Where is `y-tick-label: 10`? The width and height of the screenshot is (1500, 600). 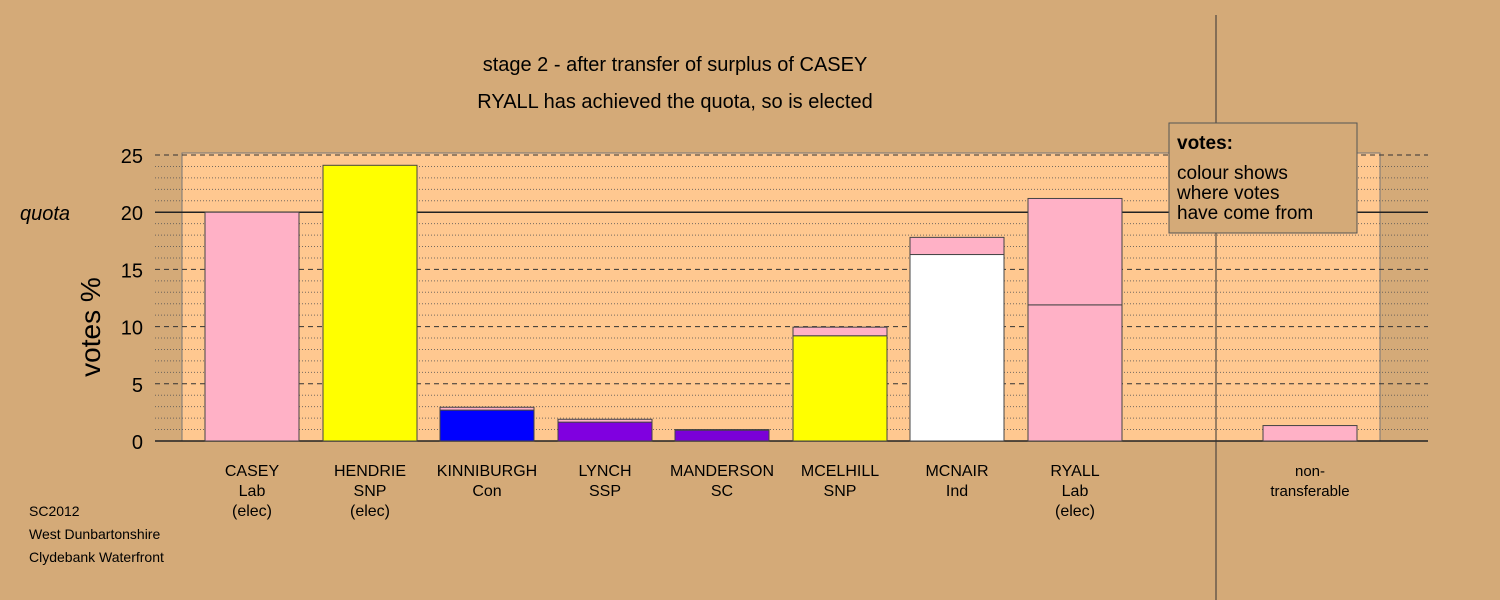
y-tick-label: 10 is located at coordinates (132, 329).